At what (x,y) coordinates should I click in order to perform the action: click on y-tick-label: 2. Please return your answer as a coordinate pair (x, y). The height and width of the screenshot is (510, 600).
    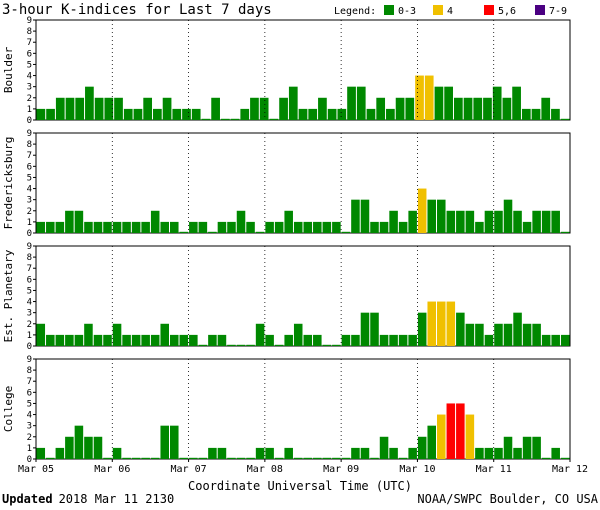
    Looking at the image, I should click on (29, 99).